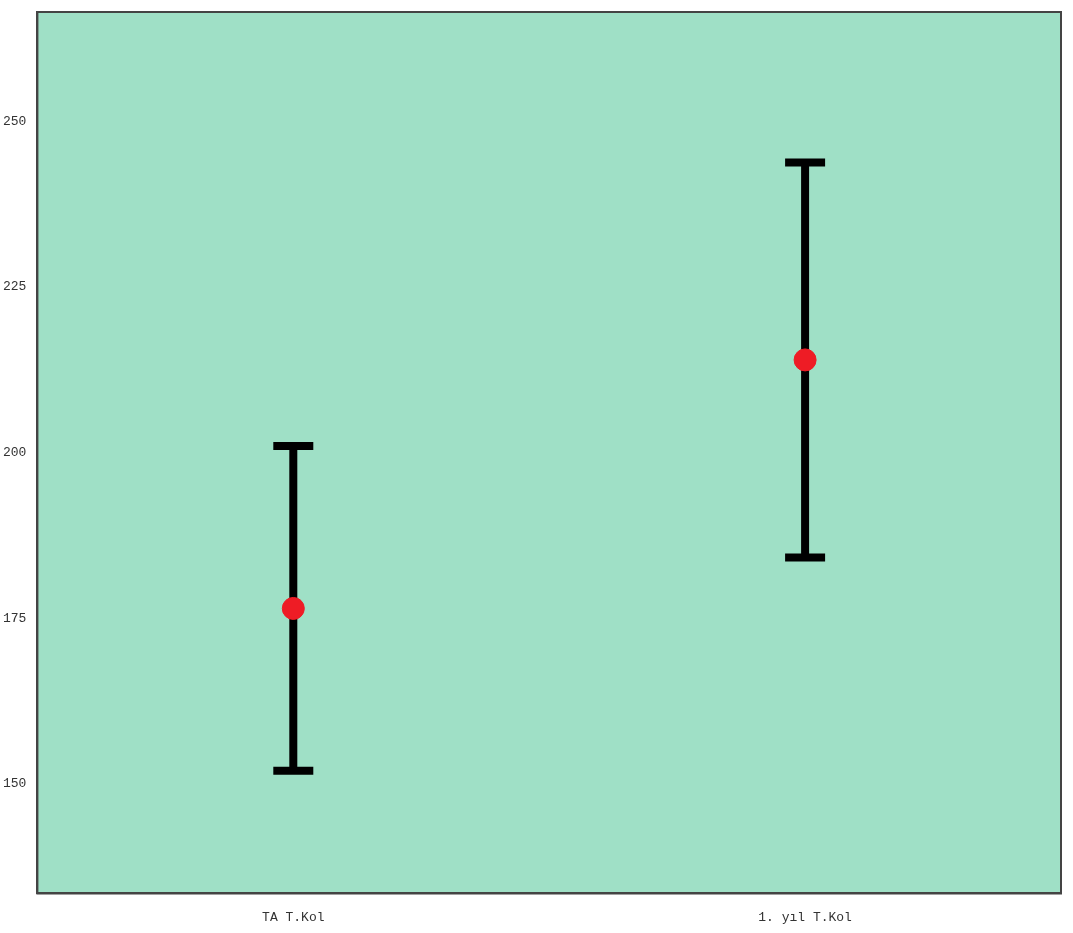 This screenshot has height=933, width=1073. I want to click on y-tick-label: 250, so click(15, 121).